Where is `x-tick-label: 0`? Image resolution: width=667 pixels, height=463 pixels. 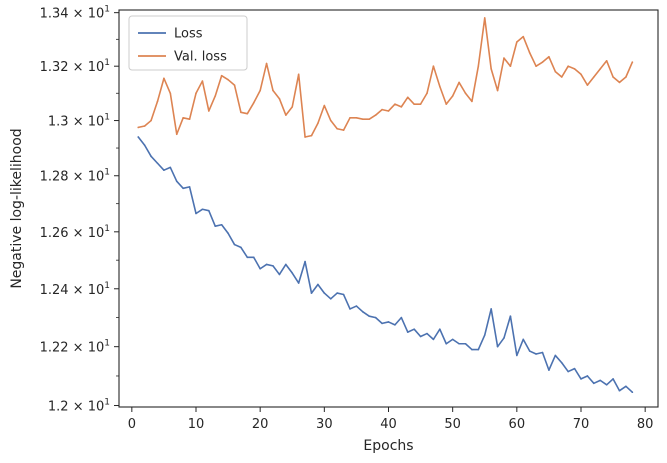
x-tick-label: 0 is located at coordinates (132, 424).